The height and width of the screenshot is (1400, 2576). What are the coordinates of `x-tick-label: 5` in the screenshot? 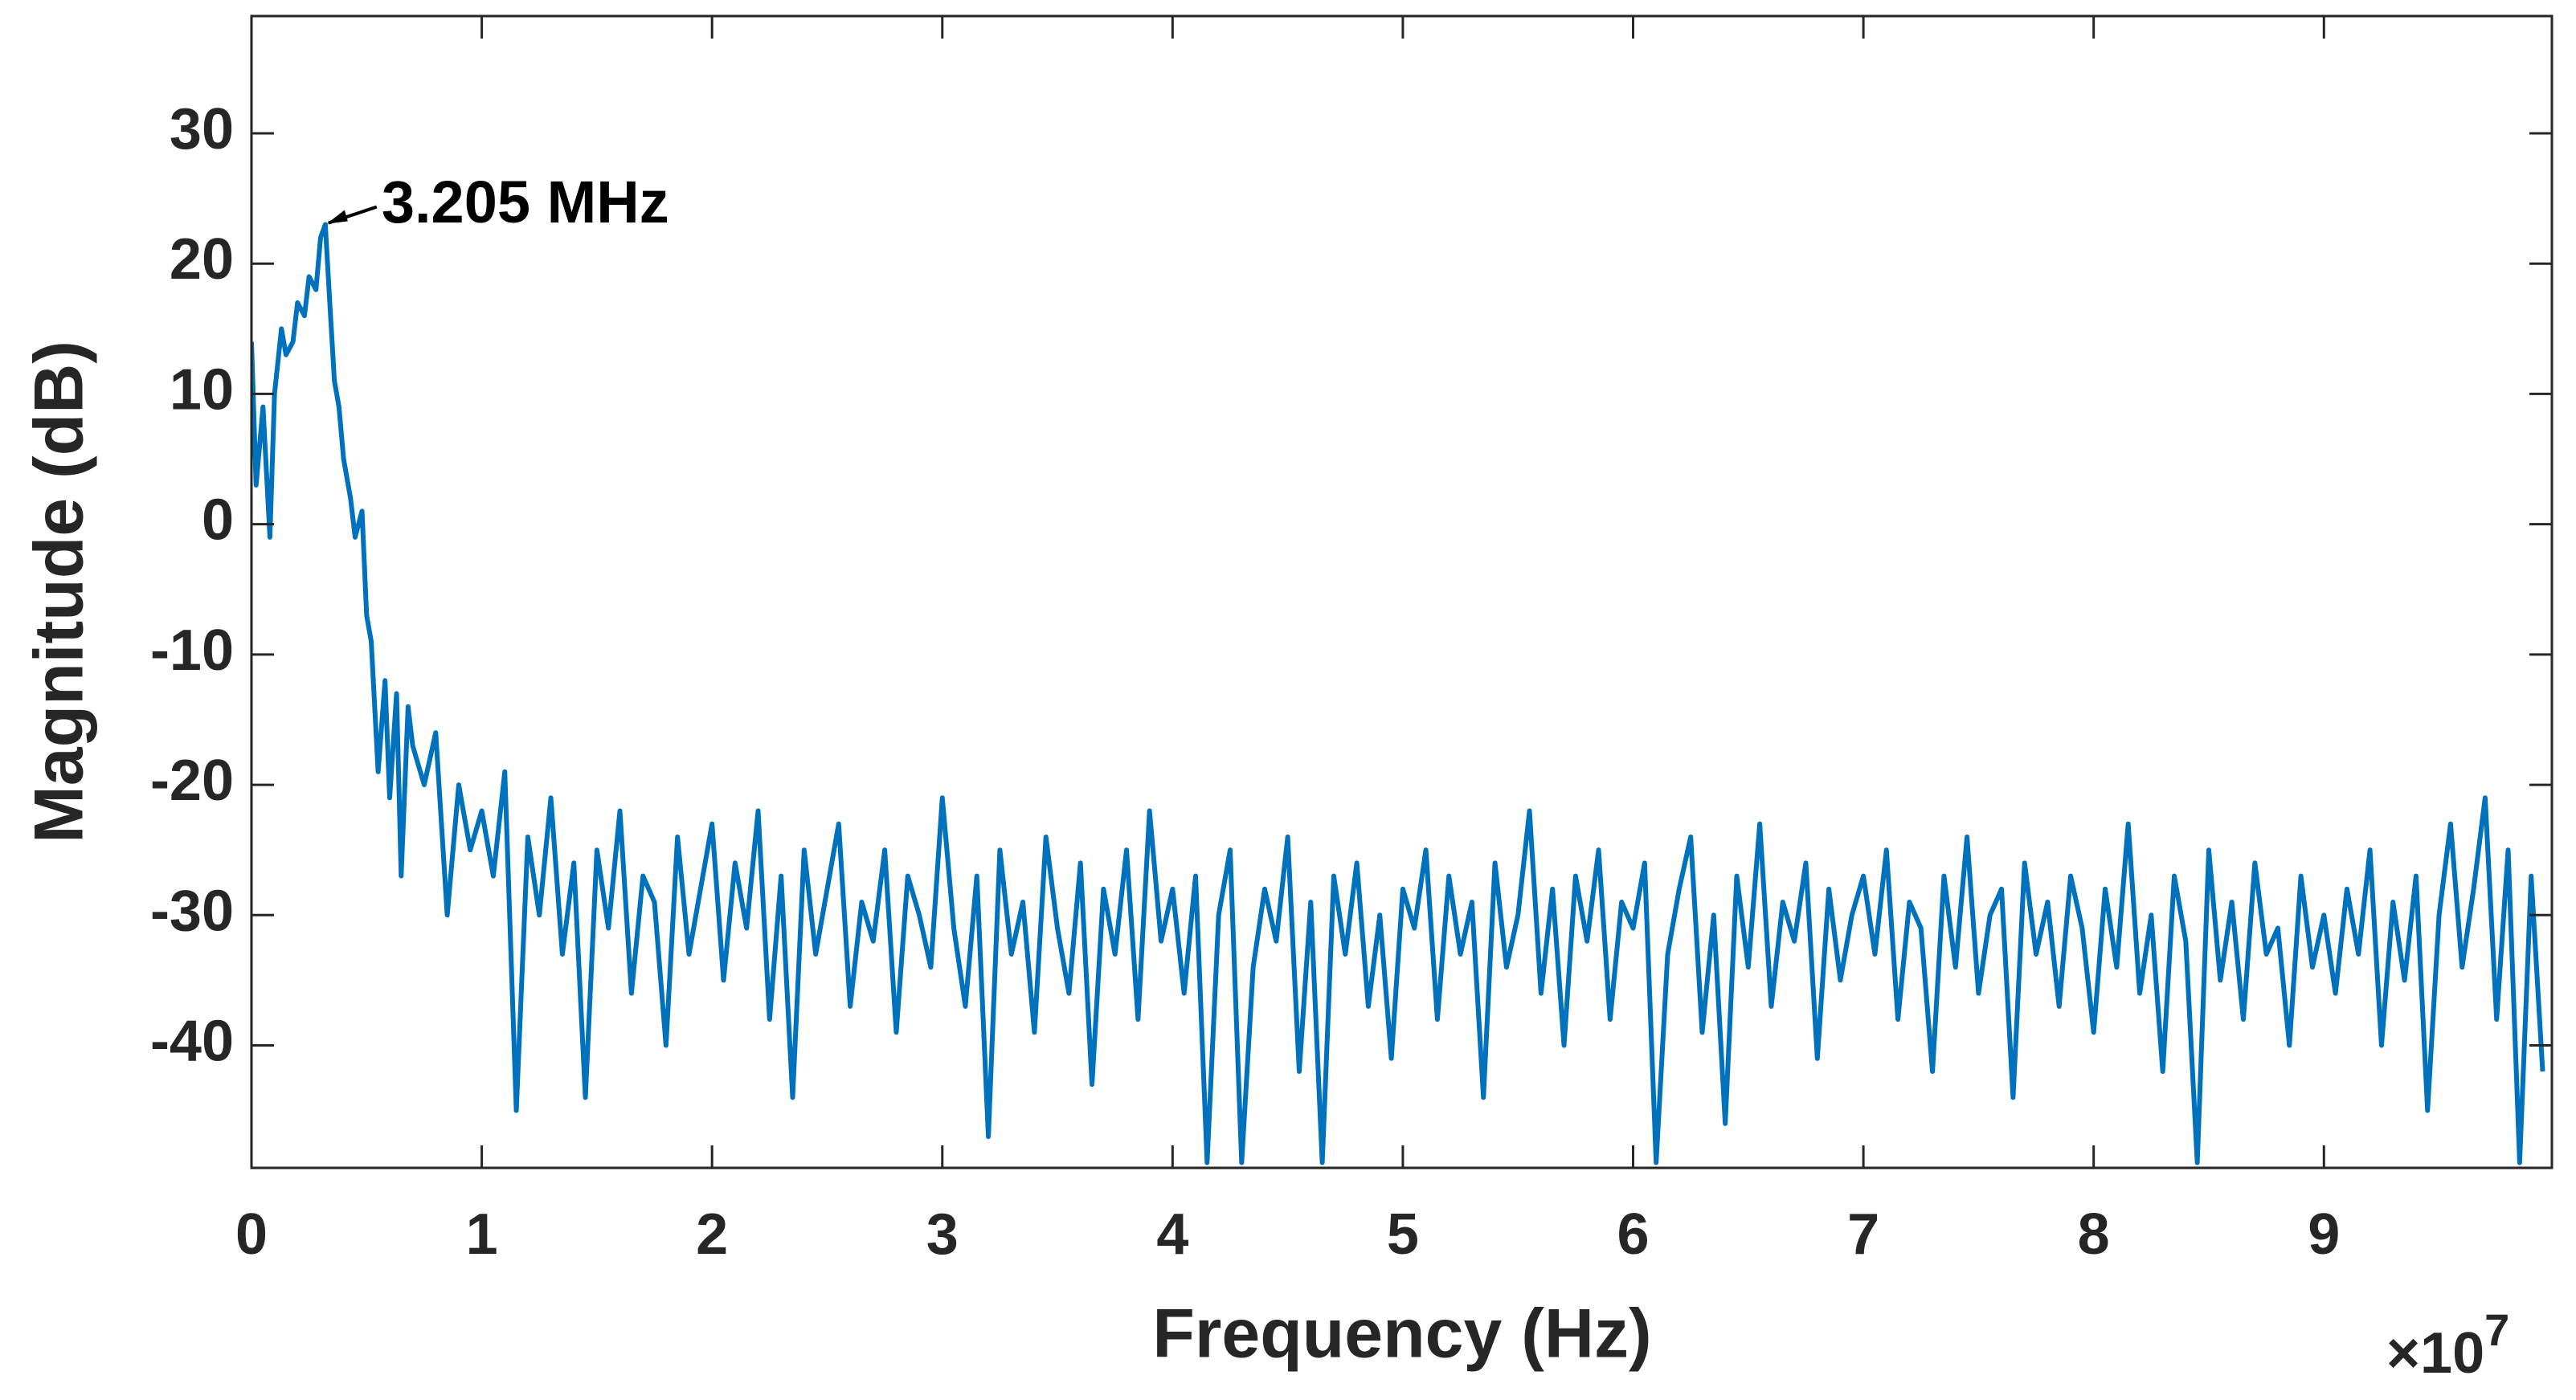 It's located at (1403, 1234).